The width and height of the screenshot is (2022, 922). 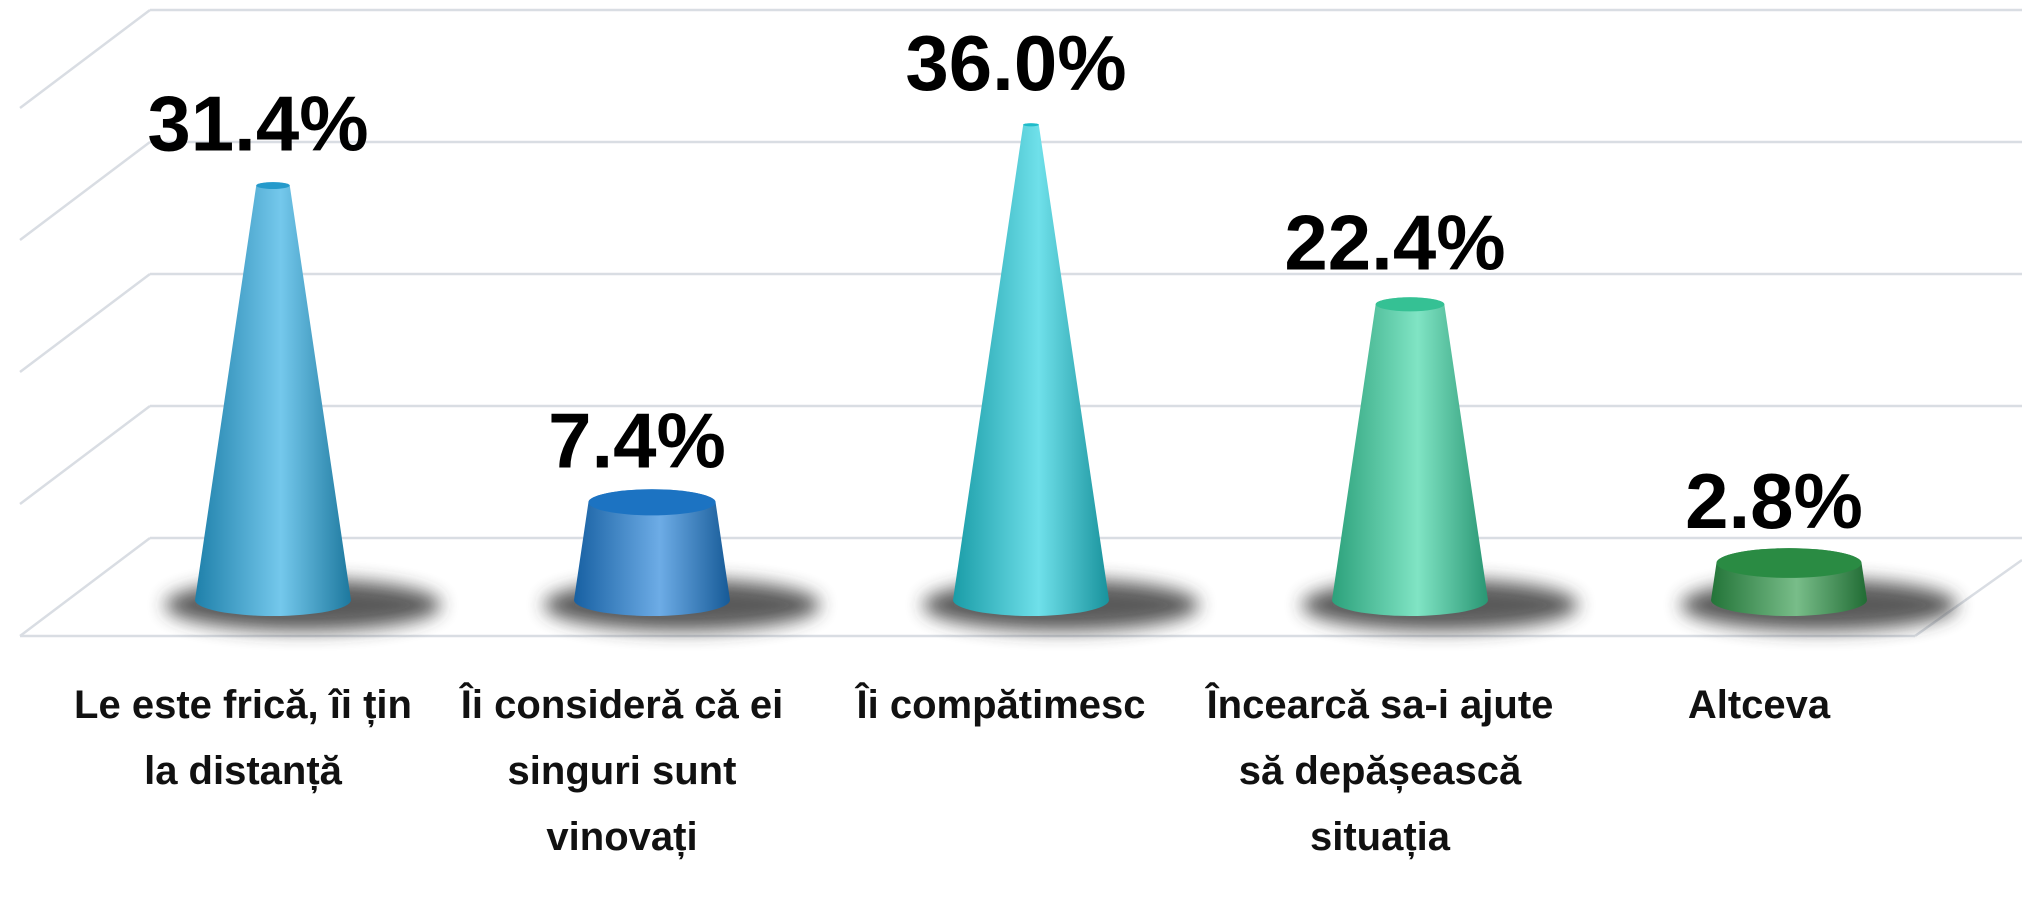 I want to click on value-label: 2.8%, so click(x=1774, y=501).